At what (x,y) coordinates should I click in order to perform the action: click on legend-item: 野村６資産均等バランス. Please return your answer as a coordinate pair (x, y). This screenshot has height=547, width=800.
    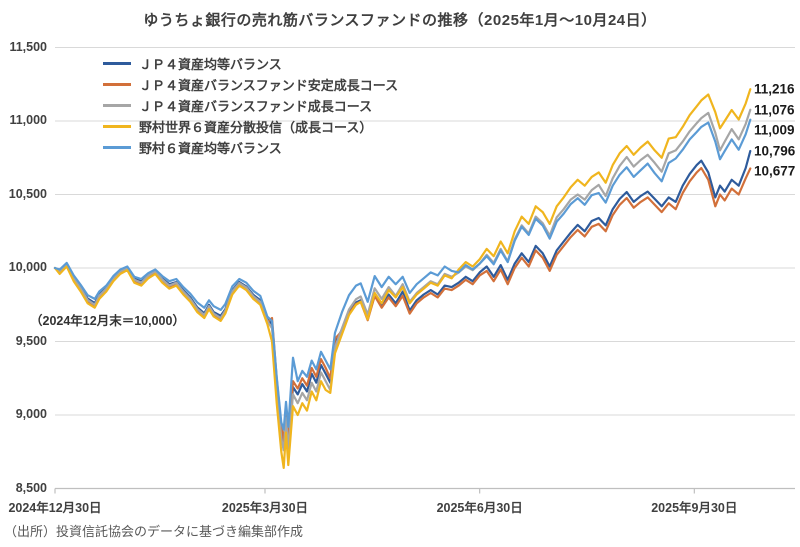
    Looking at the image, I should click on (250, 147).